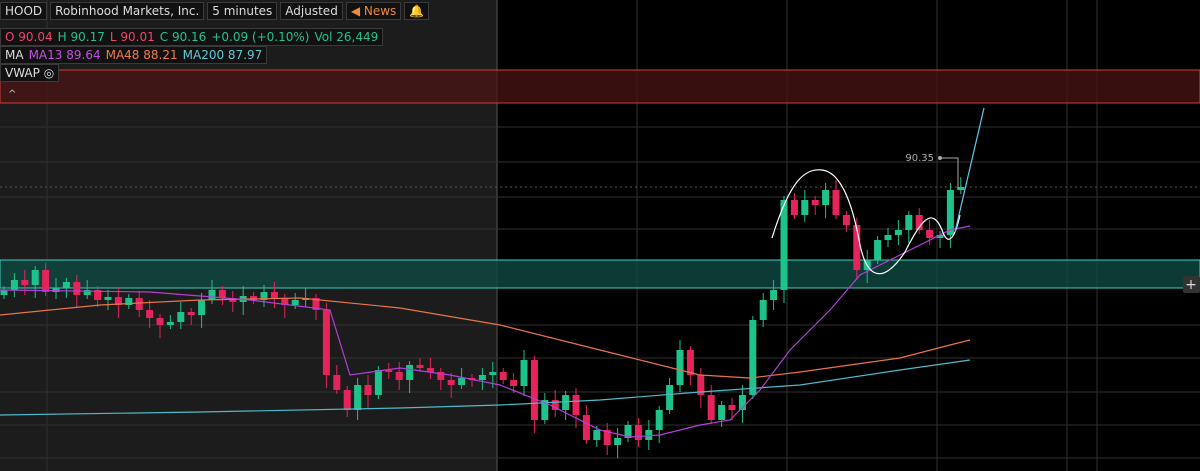  Describe the element at coordinates (1191, 284) in the screenshot. I see `add-button` at that location.